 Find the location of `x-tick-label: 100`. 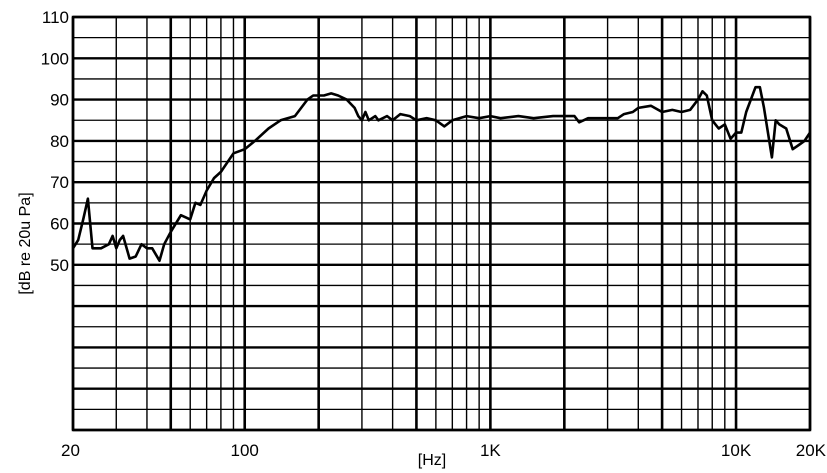

x-tick-label: 100 is located at coordinates (245, 450).